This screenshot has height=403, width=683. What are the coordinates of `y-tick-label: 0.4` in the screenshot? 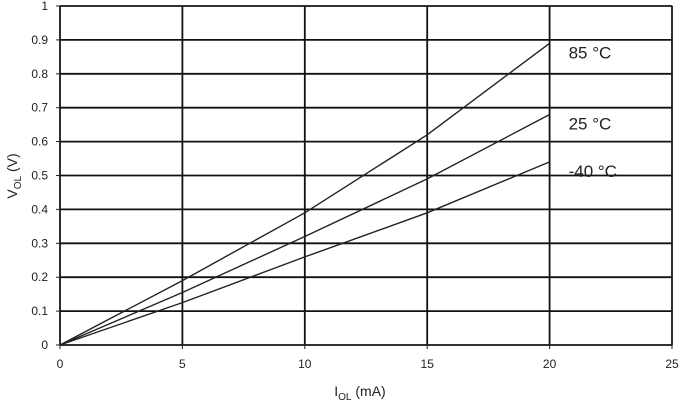 It's located at (39, 209).